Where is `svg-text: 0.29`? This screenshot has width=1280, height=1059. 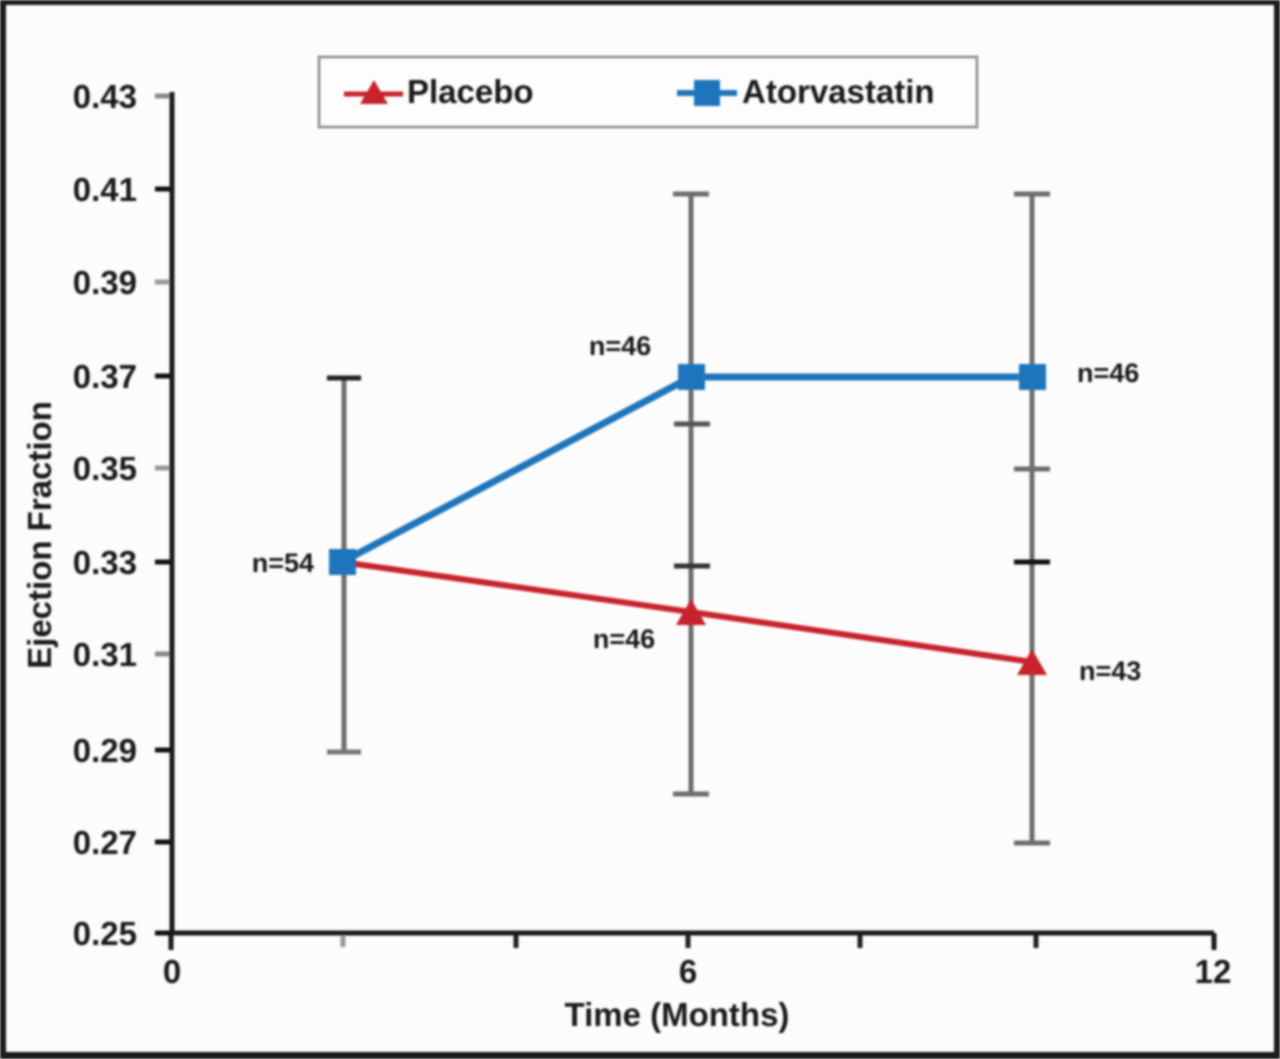 svg-text: 0.29 is located at coordinates (105, 750).